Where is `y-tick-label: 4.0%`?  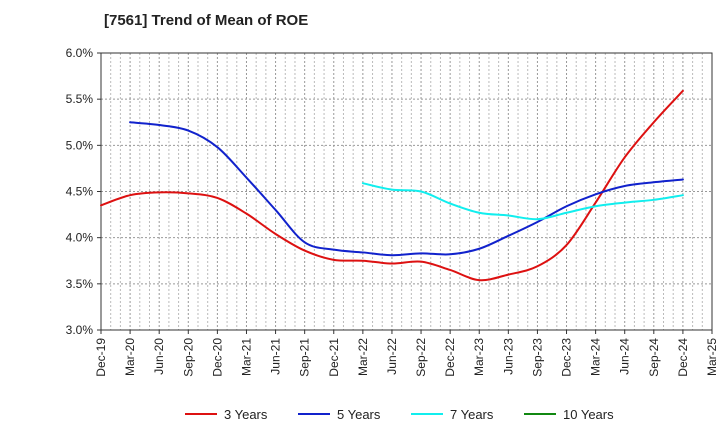 y-tick-label: 4.0% is located at coordinates (80, 238).